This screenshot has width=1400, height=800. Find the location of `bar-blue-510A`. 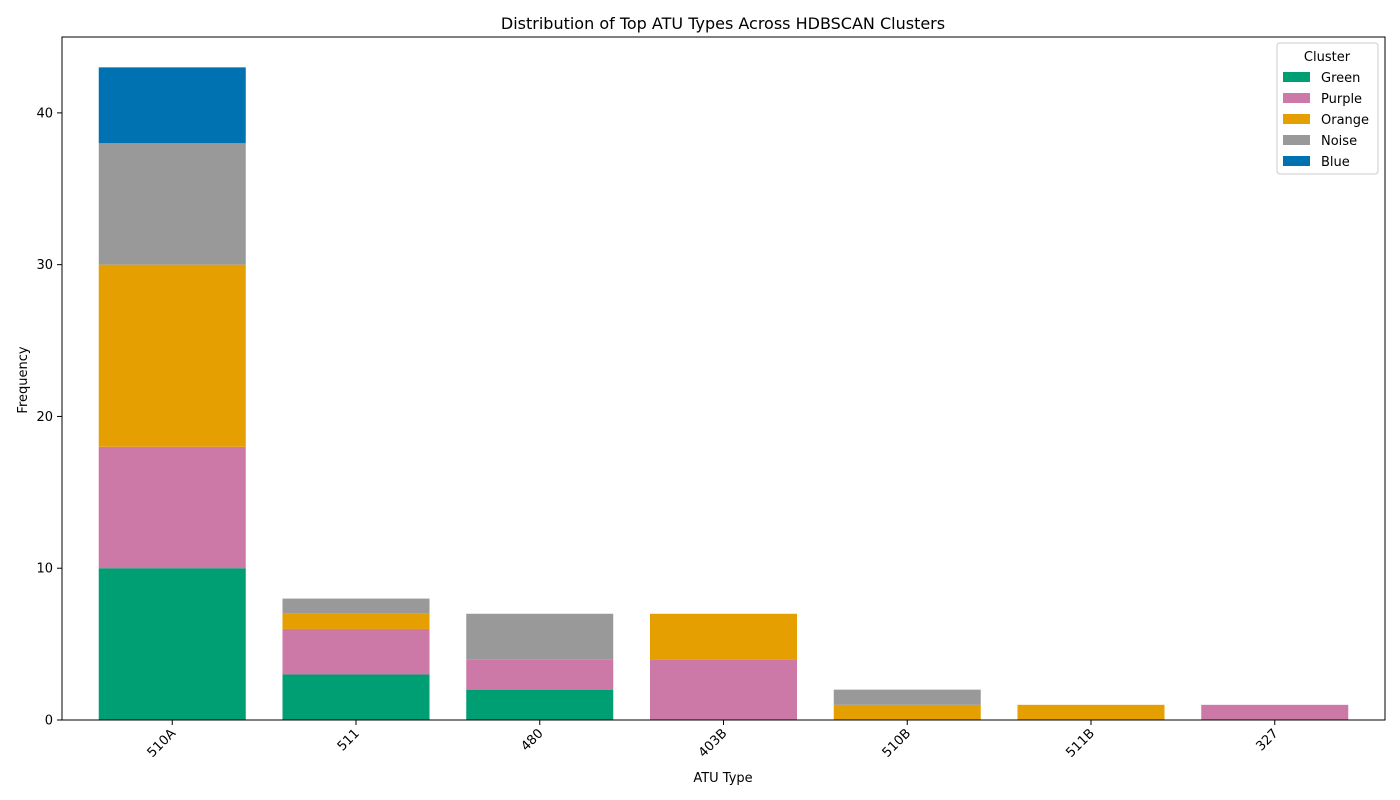

bar-blue-510A is located at coordinates (172, 105).